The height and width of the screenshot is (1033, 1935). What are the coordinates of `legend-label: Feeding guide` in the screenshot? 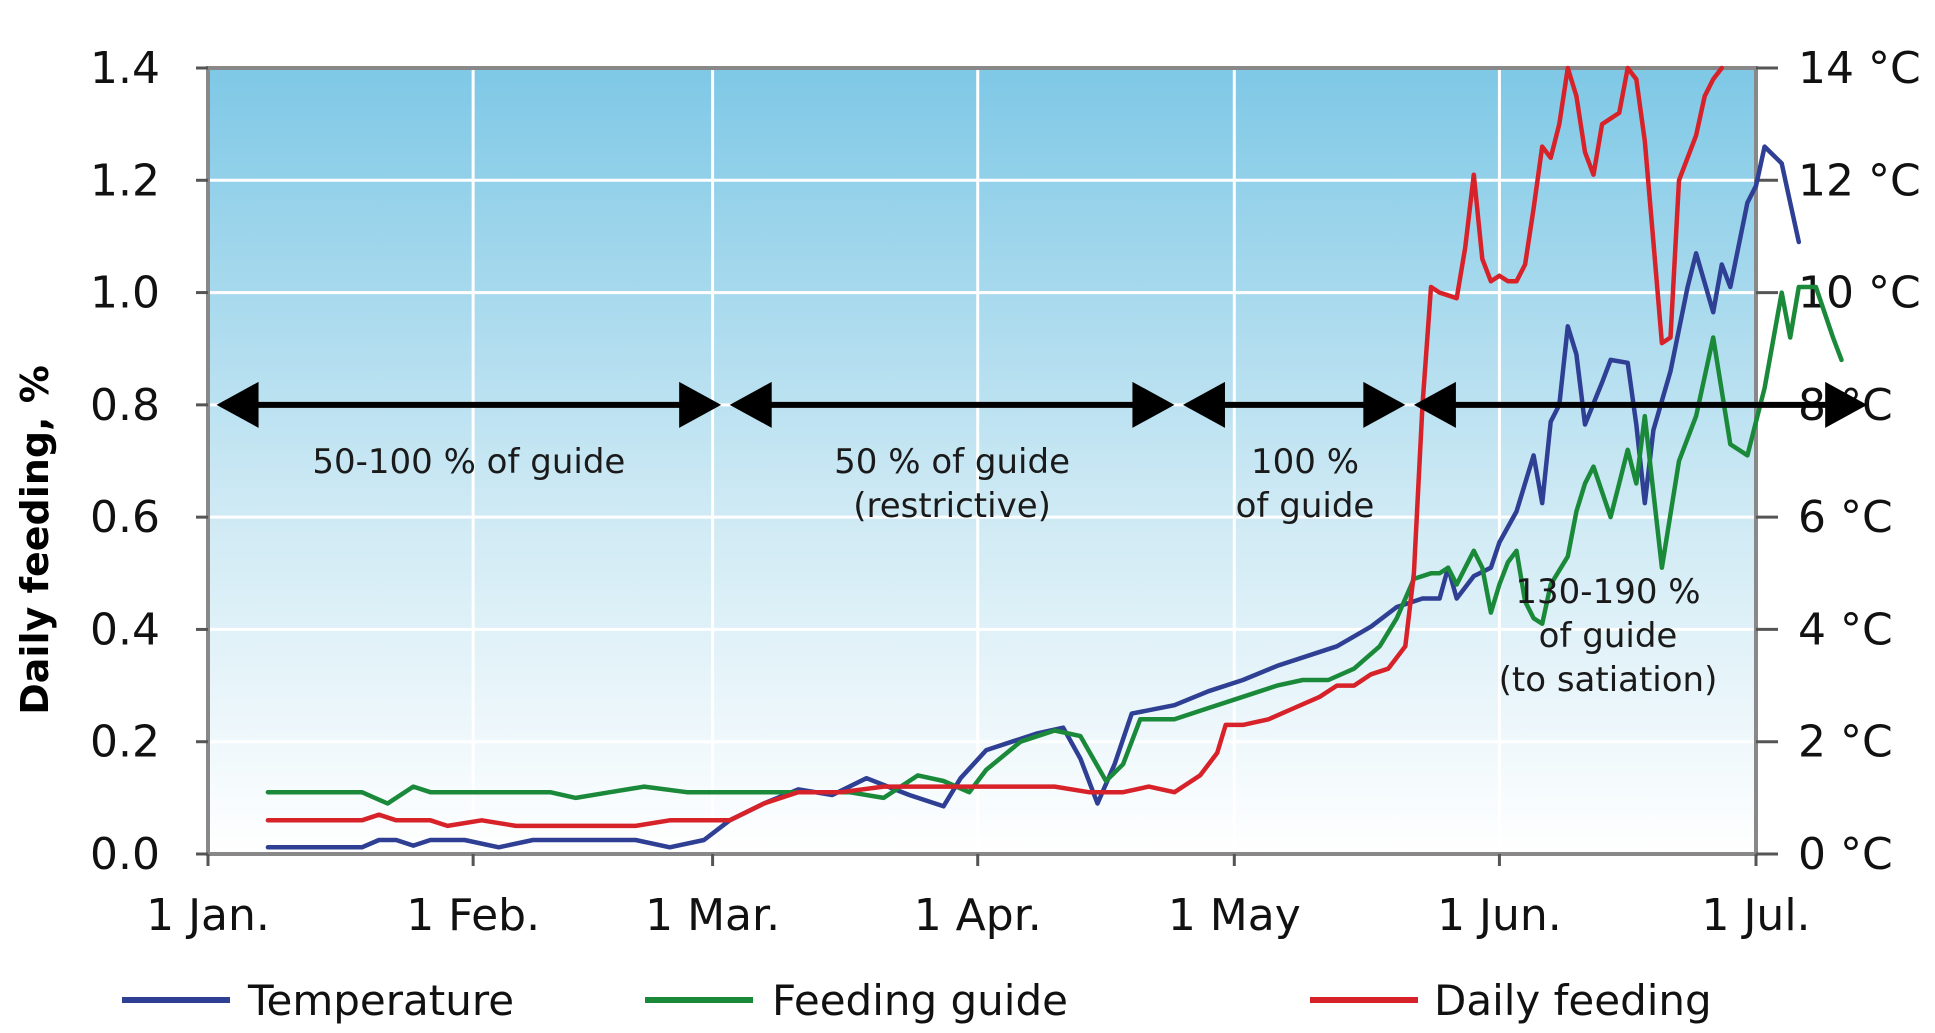 It's located at (920, 1000).